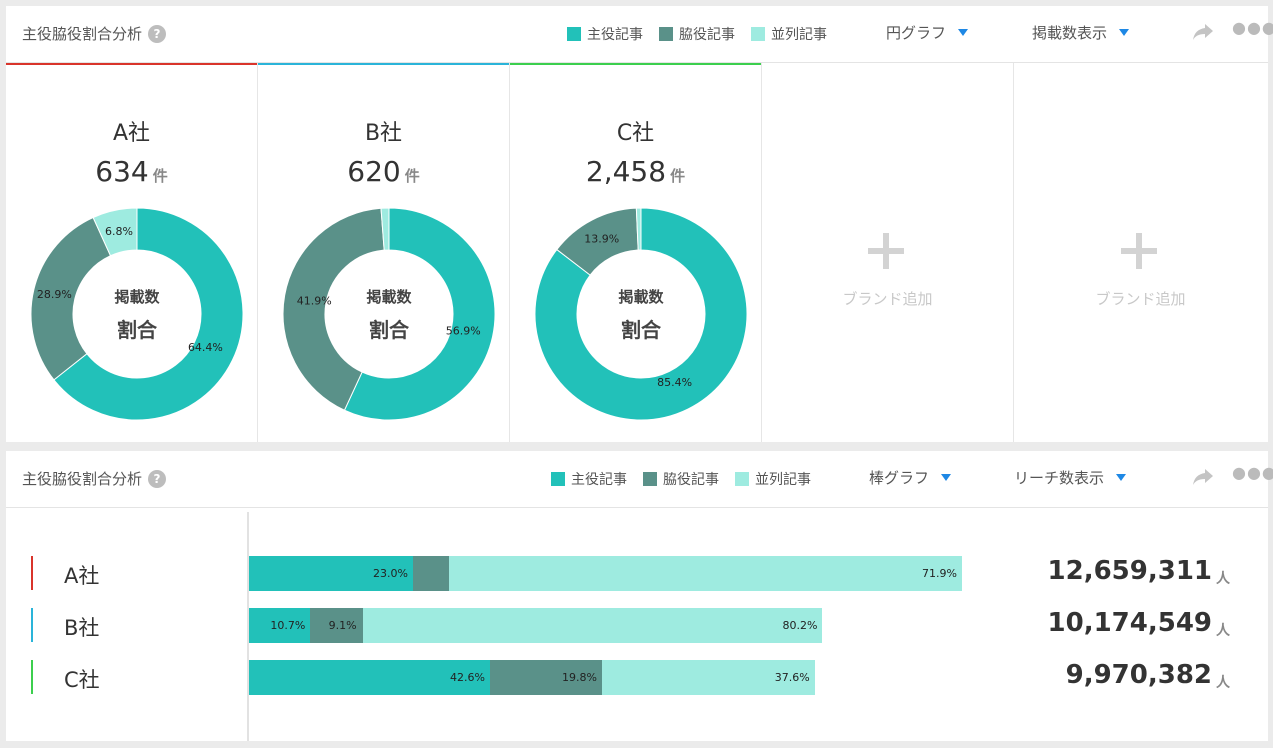  I want to click on bar-segment-label: 80.2%, so click(800, 625).